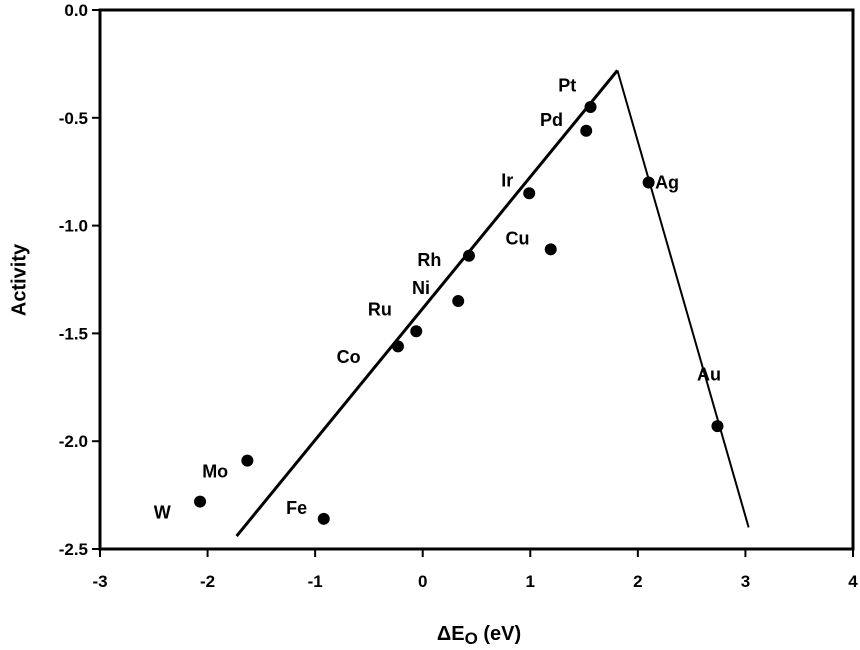  What do you see at coordinates (648, 182) in the screenshot?
I see `point-ag` at bounding box center [648, 182].